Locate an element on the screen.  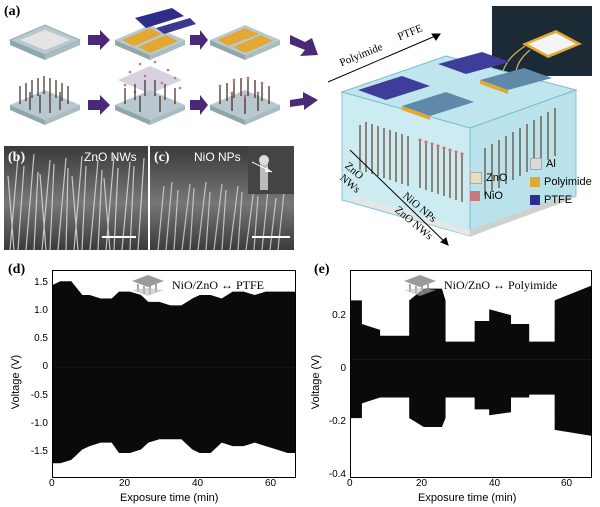
panel-label-d: (d) is located at coordinates (17, 269).